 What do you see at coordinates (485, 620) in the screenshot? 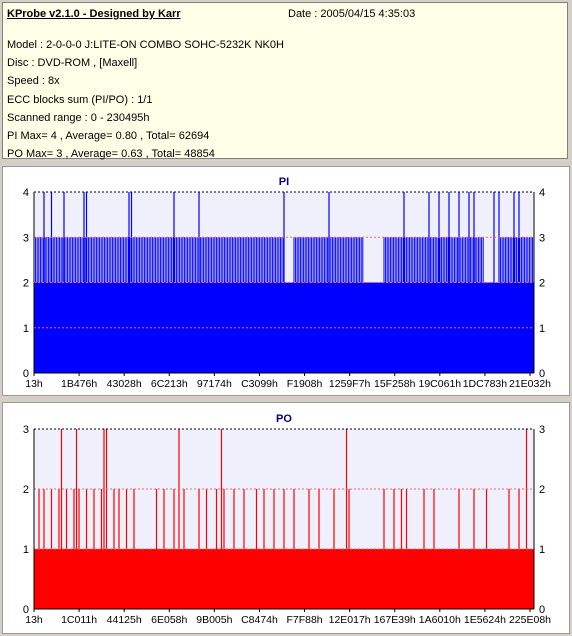
I see `po-x-tick-label: 1E5624h` at bounding box center [485, 620].